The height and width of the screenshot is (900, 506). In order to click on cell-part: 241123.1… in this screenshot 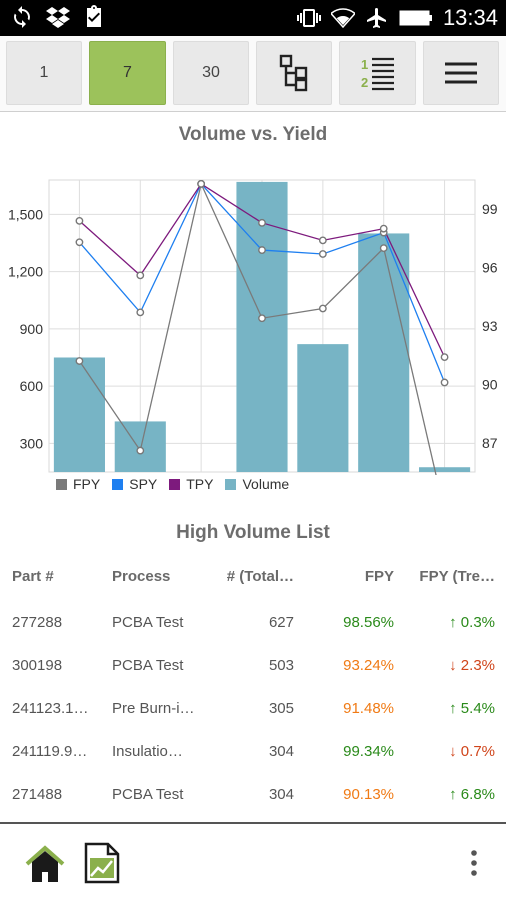, I will do `click(50, 708)`.